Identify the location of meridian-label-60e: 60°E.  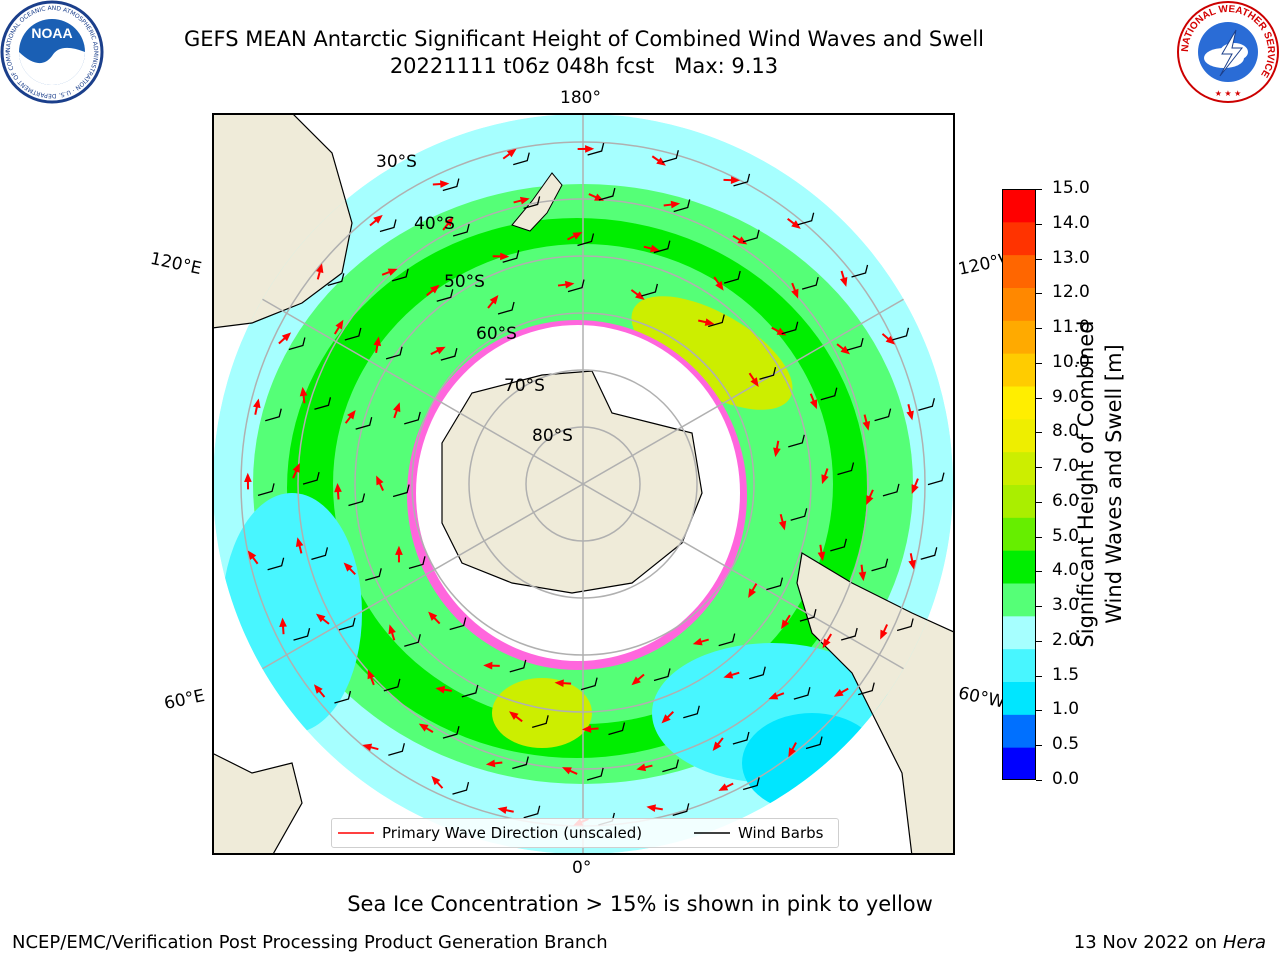
(184, 700).